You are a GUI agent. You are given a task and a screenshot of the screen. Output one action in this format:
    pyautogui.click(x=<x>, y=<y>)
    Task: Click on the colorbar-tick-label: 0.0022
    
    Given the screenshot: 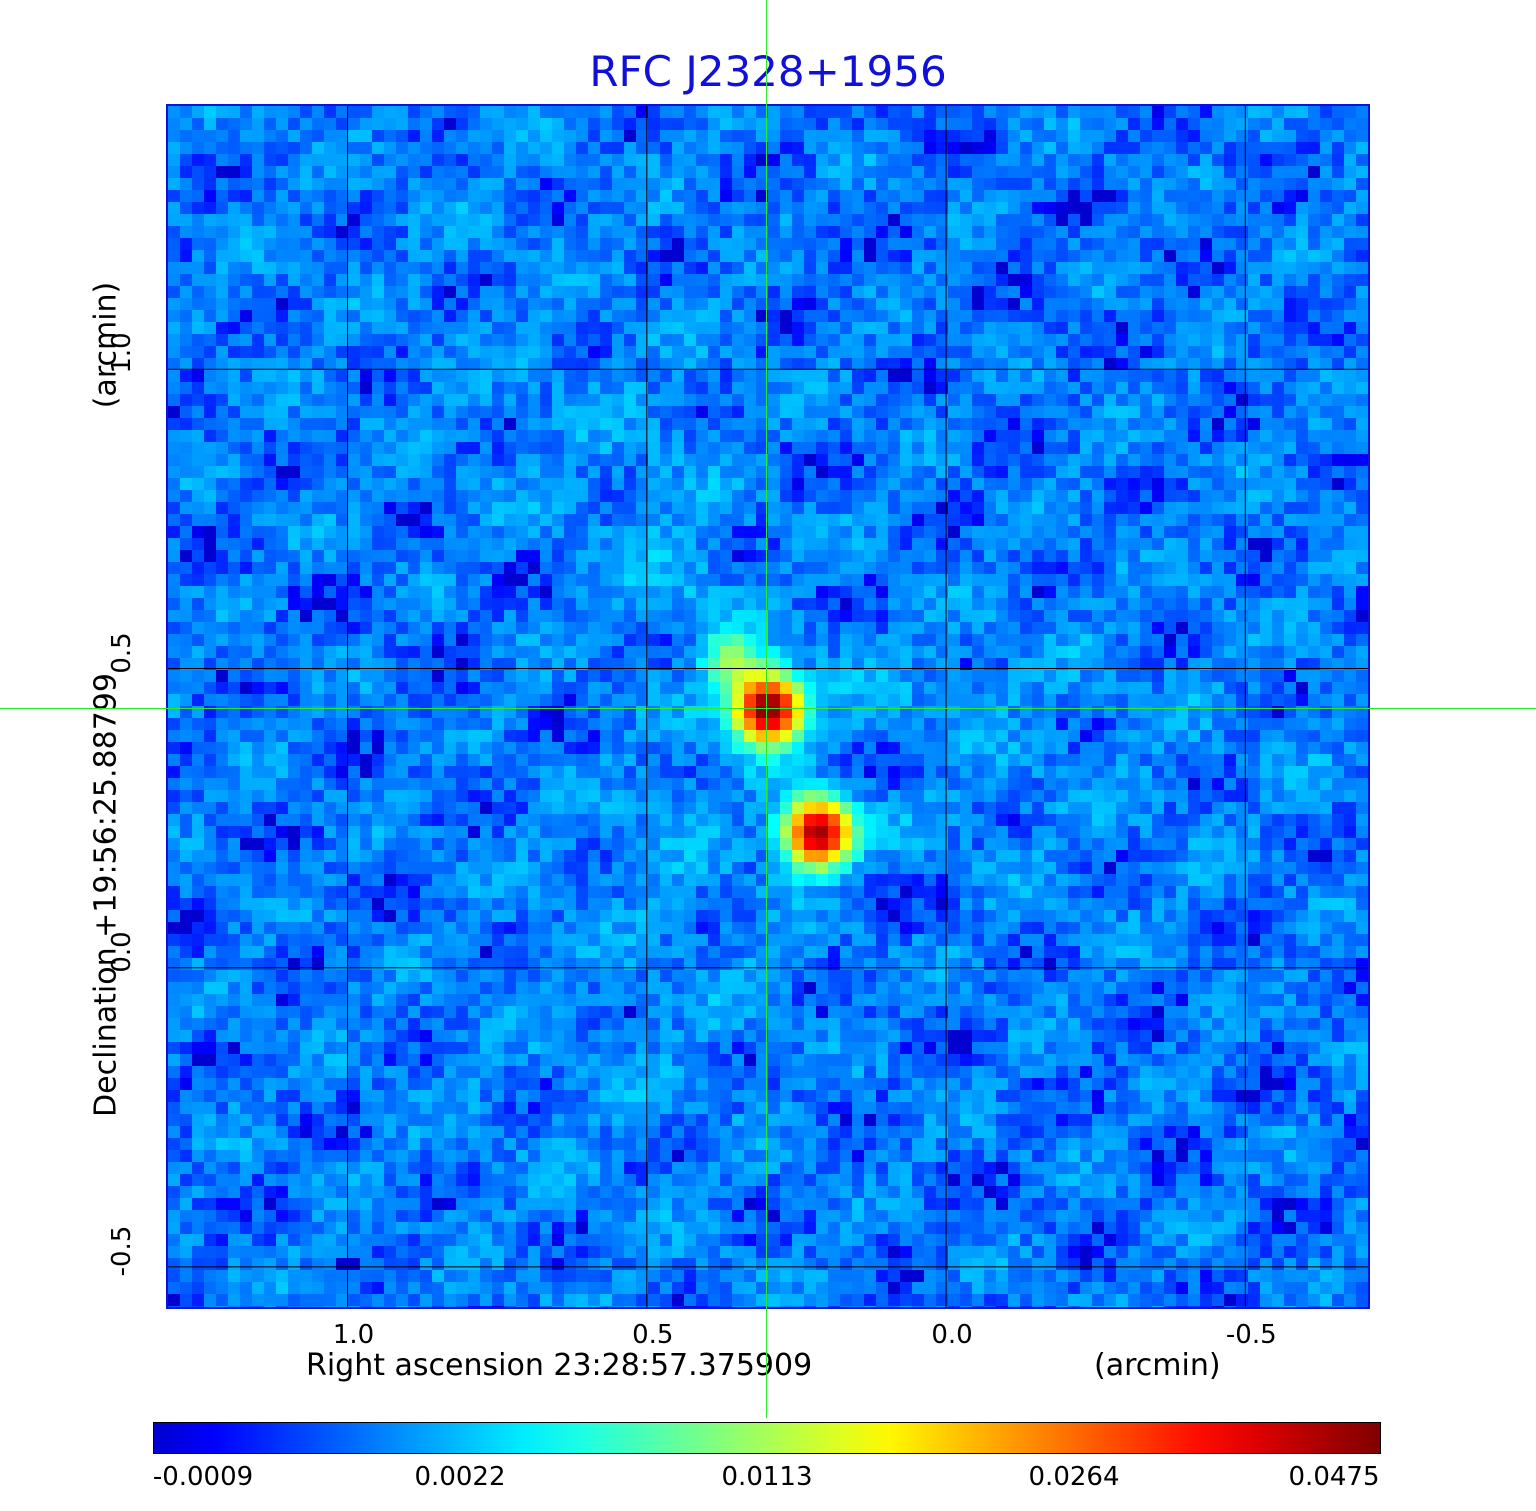 What is the action you would take?
    pyautogui.click(x=460, y=1477)
    